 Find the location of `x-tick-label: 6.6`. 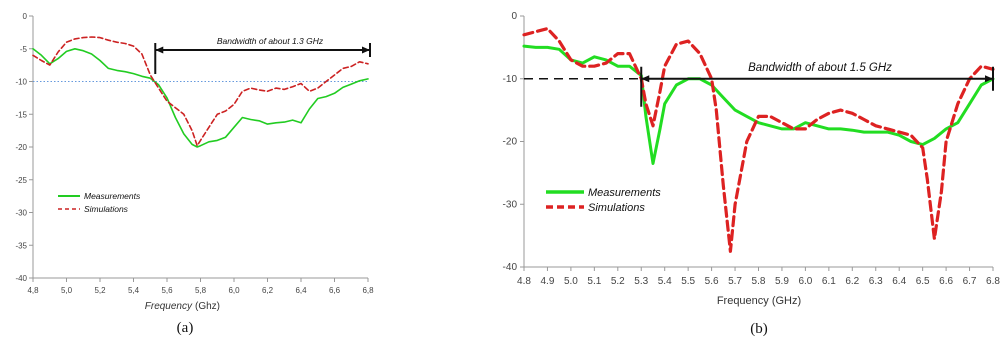

x-tick-label: 6.6 is located at coordinates (946, 281).